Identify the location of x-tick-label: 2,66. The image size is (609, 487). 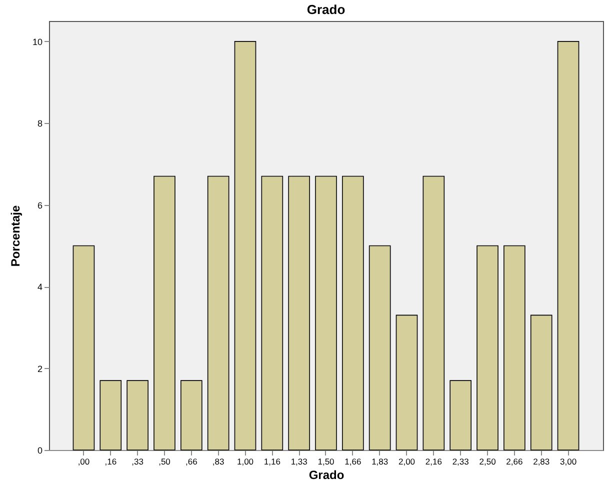
(514, 461).